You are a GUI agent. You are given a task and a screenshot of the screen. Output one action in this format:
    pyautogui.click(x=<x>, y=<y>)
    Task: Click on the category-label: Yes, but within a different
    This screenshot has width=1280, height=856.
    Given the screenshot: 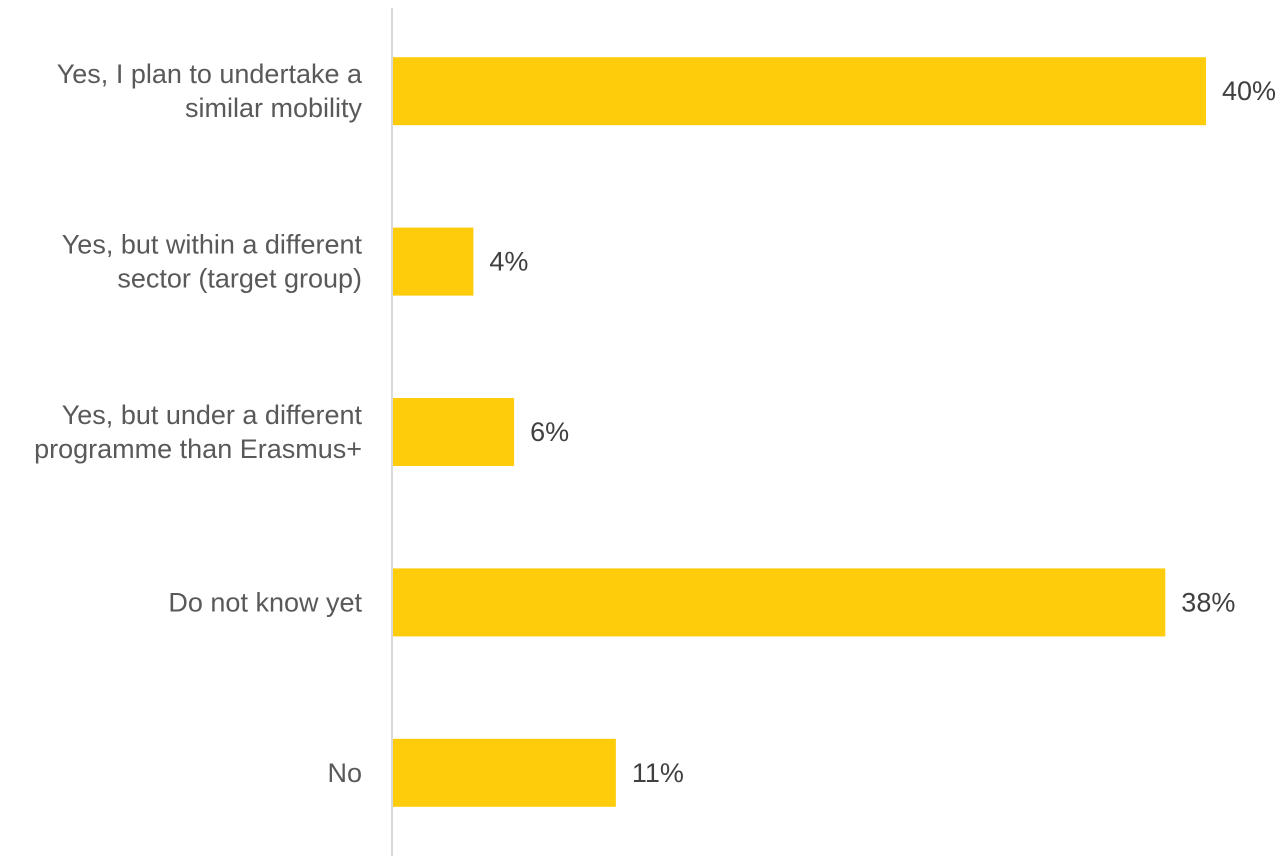 What is the action you would take?
    pyautogui.click(x=212, y=245)
    